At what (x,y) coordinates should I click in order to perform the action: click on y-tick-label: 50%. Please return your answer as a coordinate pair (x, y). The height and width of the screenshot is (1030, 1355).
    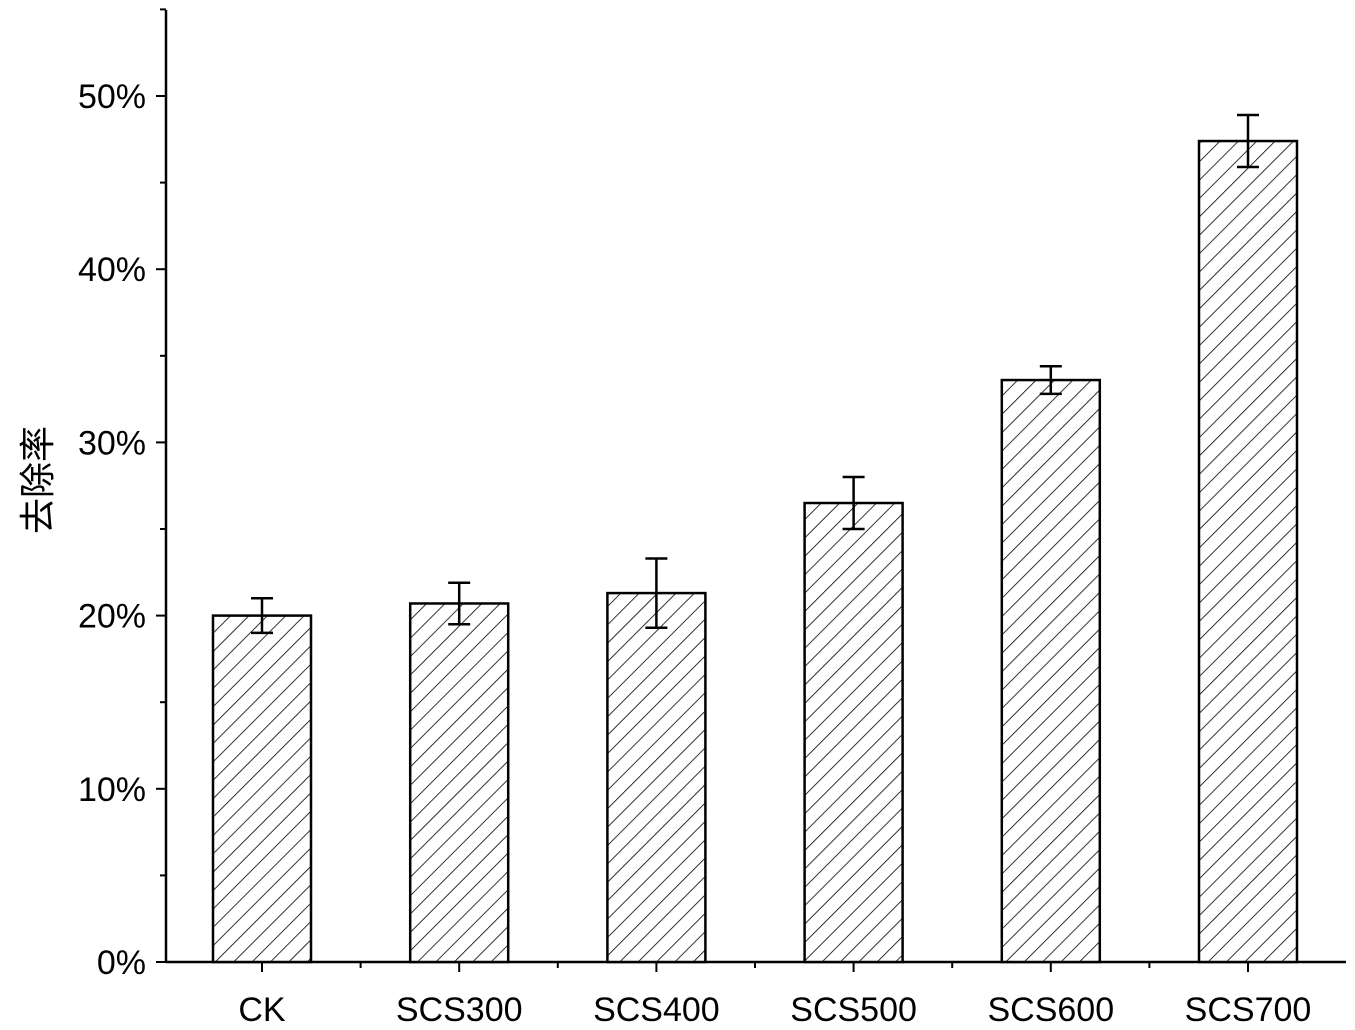
    Looking at the image, I should click on (112, 97).